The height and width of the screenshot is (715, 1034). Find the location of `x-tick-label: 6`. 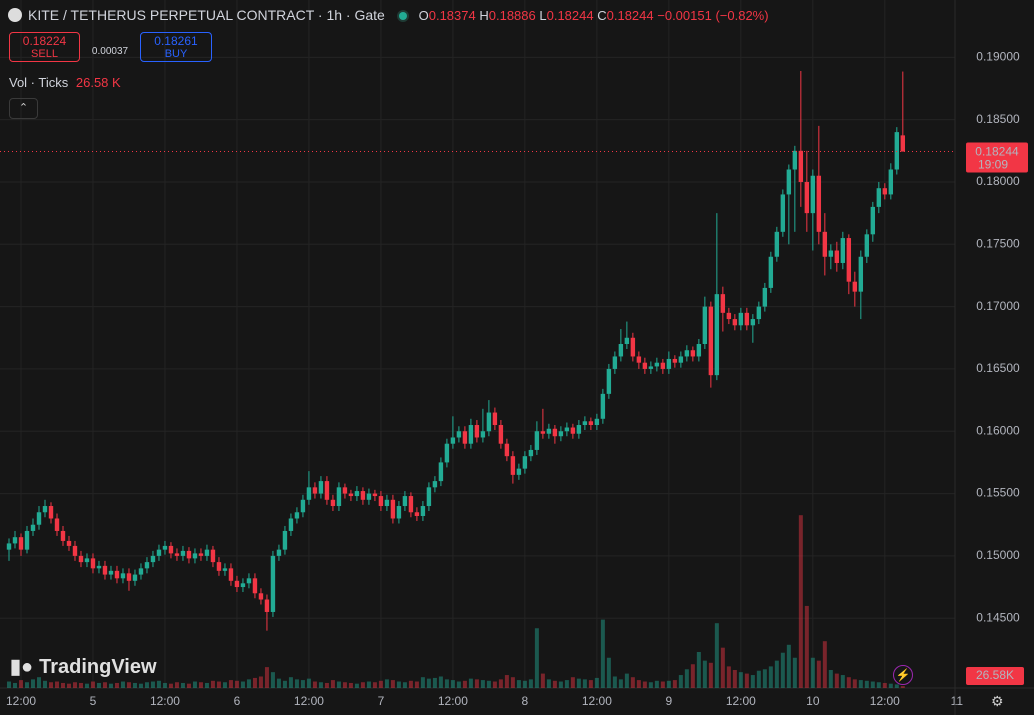

x-tick-label: 6 is located at coordinates (237, 701).